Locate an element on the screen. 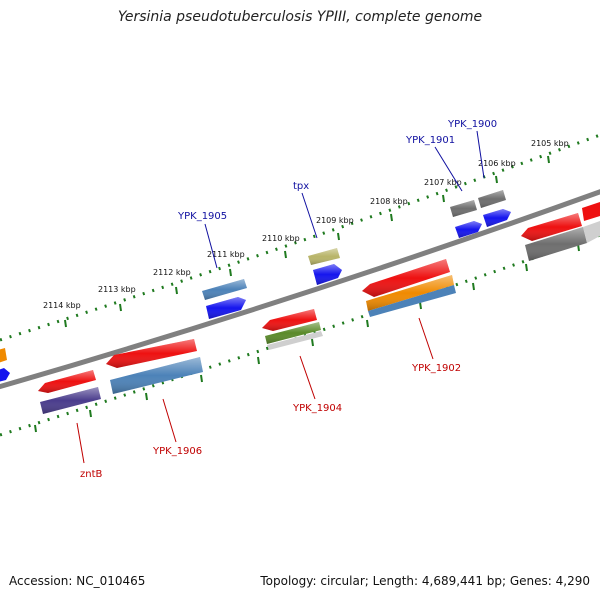 This screenshot has height=600, width=600. scale-label-2110: 2110 kbp is located at coordinates (281, 238).